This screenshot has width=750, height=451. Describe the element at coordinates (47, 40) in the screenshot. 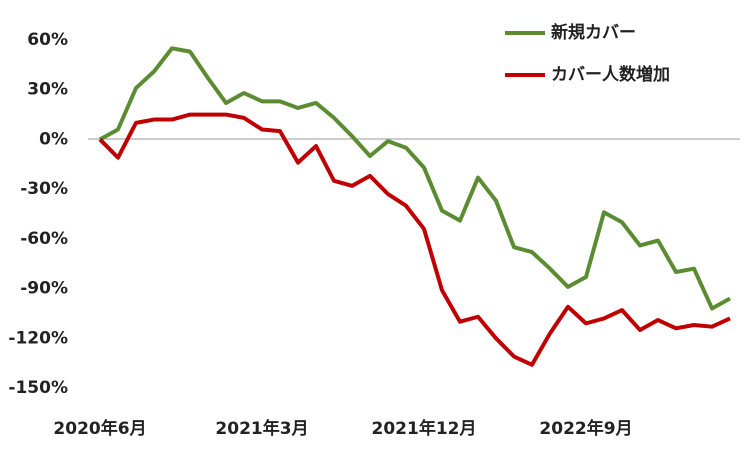

I see `y-tick-label: 60%` at that location.